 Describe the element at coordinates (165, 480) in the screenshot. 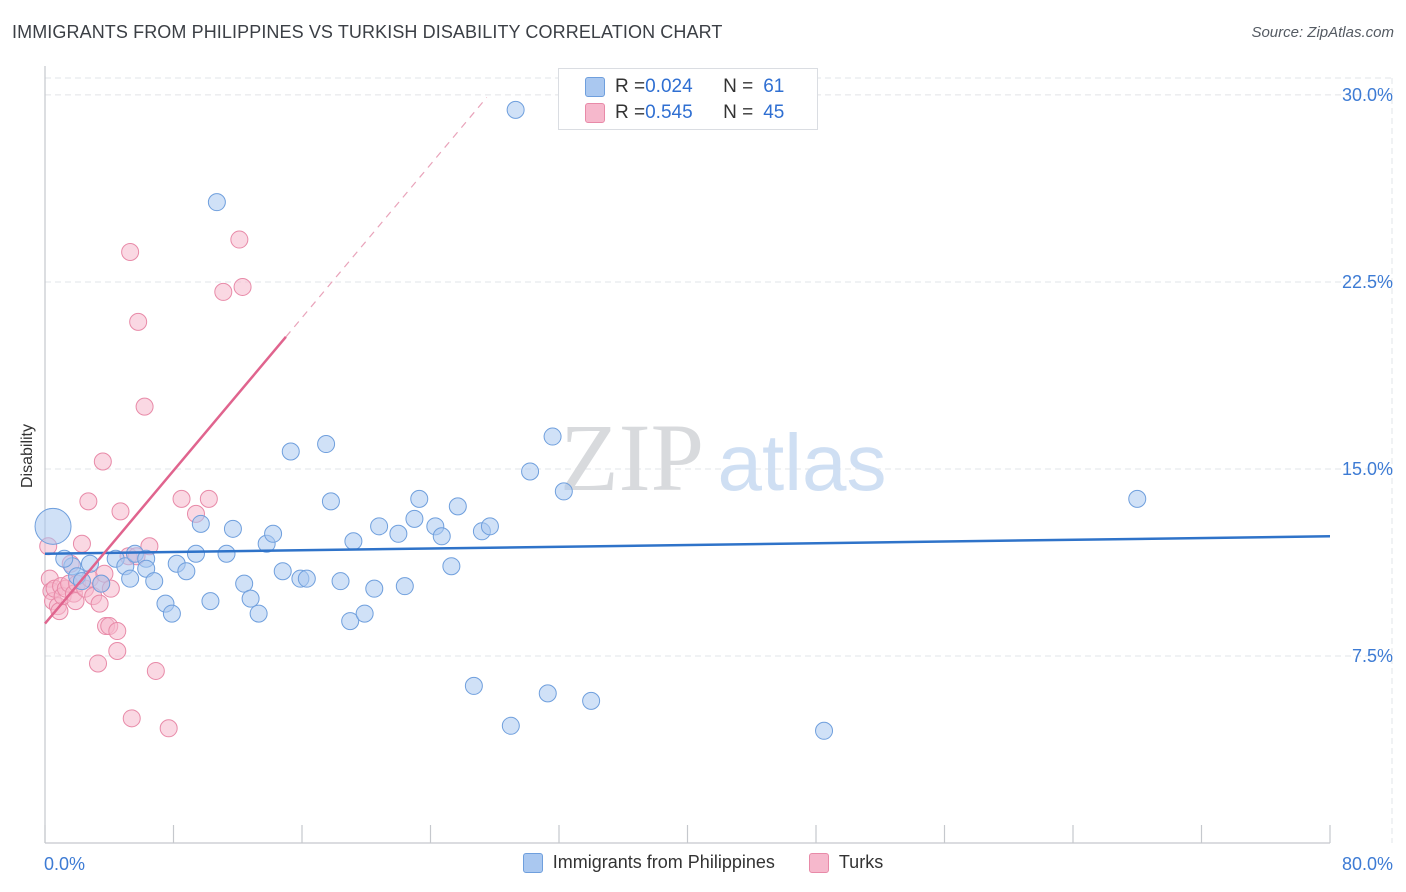

I see `turks-trend-line` at that location.